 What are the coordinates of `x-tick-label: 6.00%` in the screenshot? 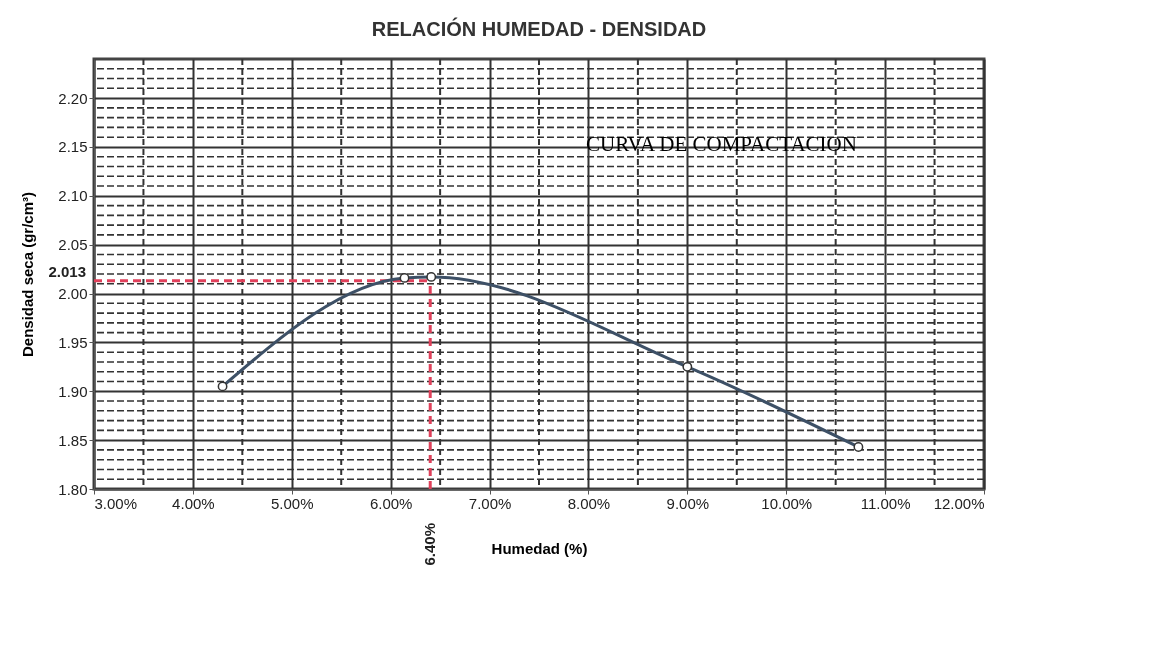 It's located at (391, 503).